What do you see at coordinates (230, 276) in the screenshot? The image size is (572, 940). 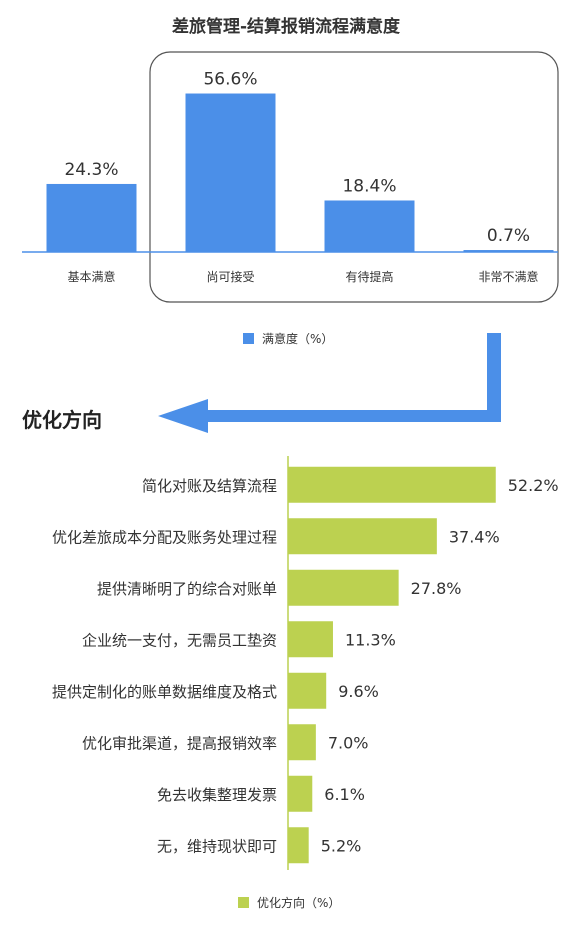 I see `category-label-2: 尚可接受` at bounding box center [230, 276].